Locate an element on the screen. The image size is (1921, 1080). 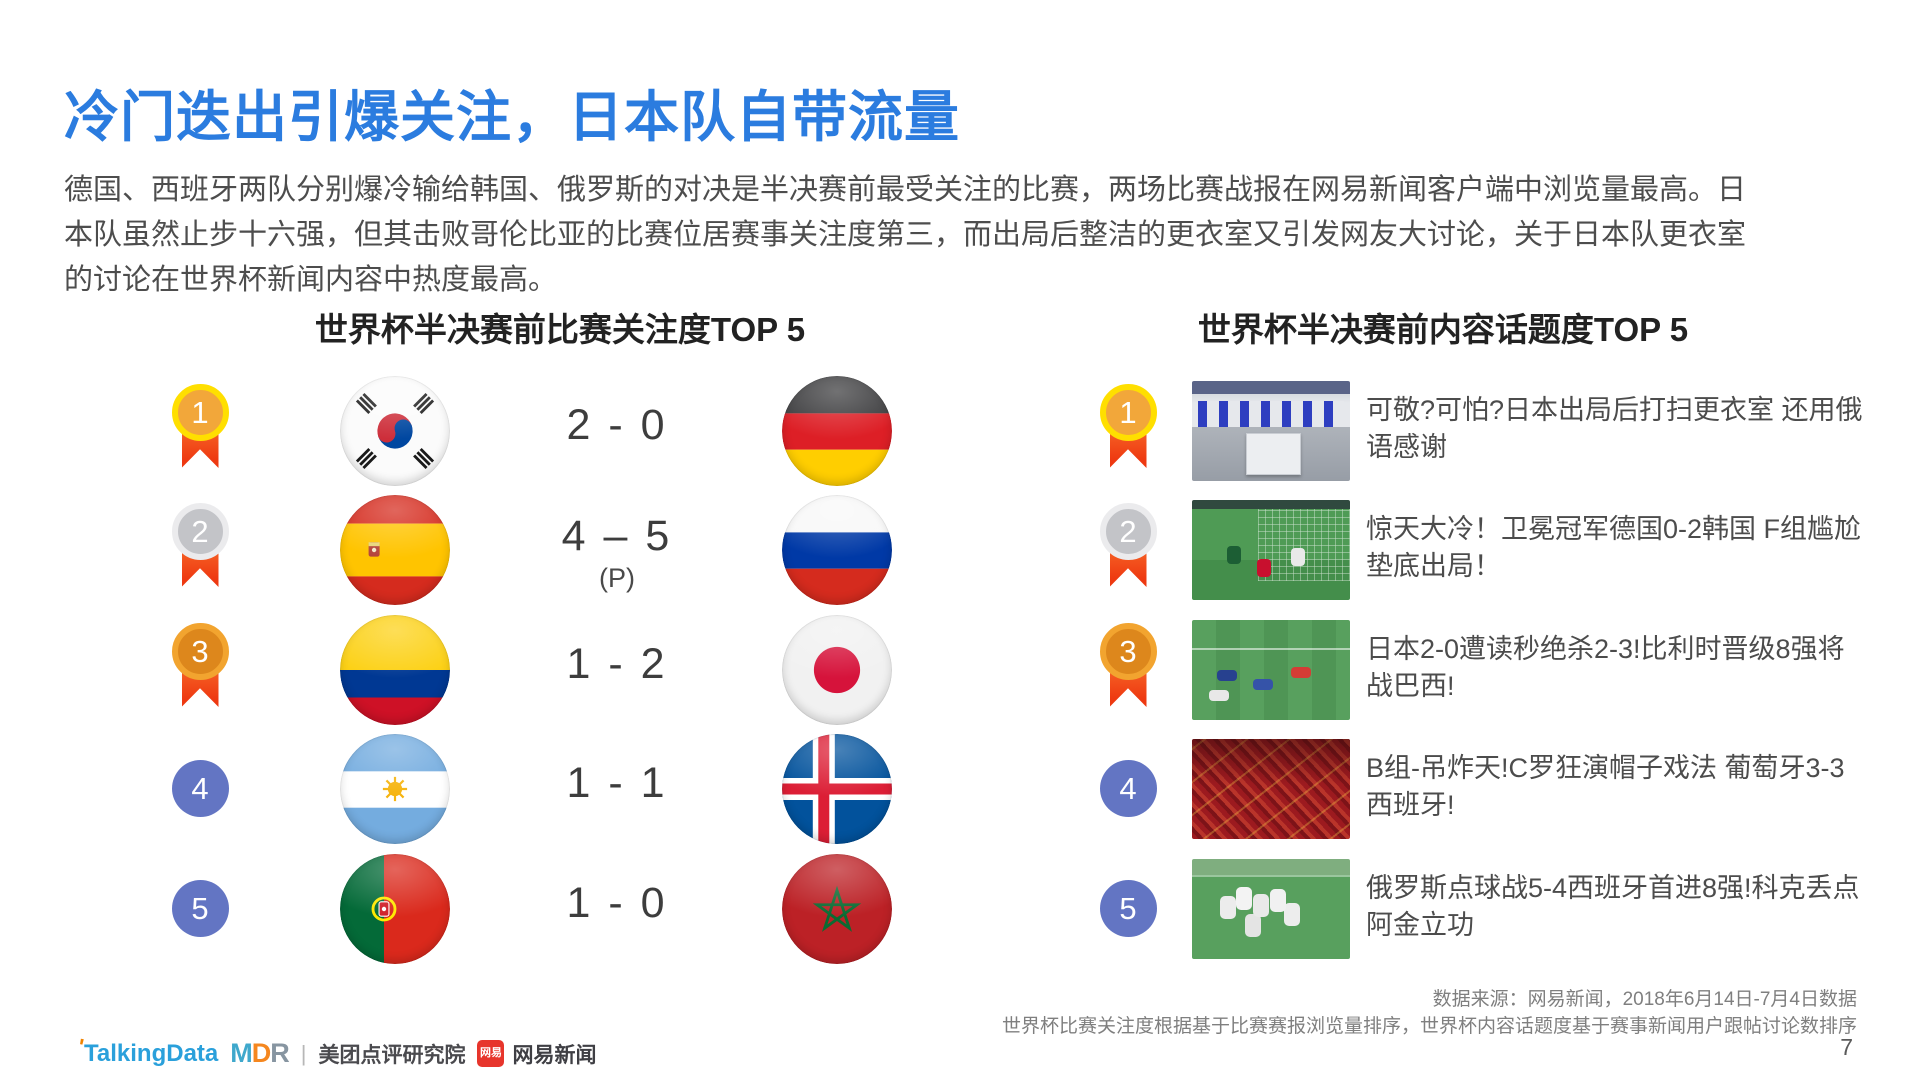
score-value: 4 – 5 is located at coordinates (617, 536).